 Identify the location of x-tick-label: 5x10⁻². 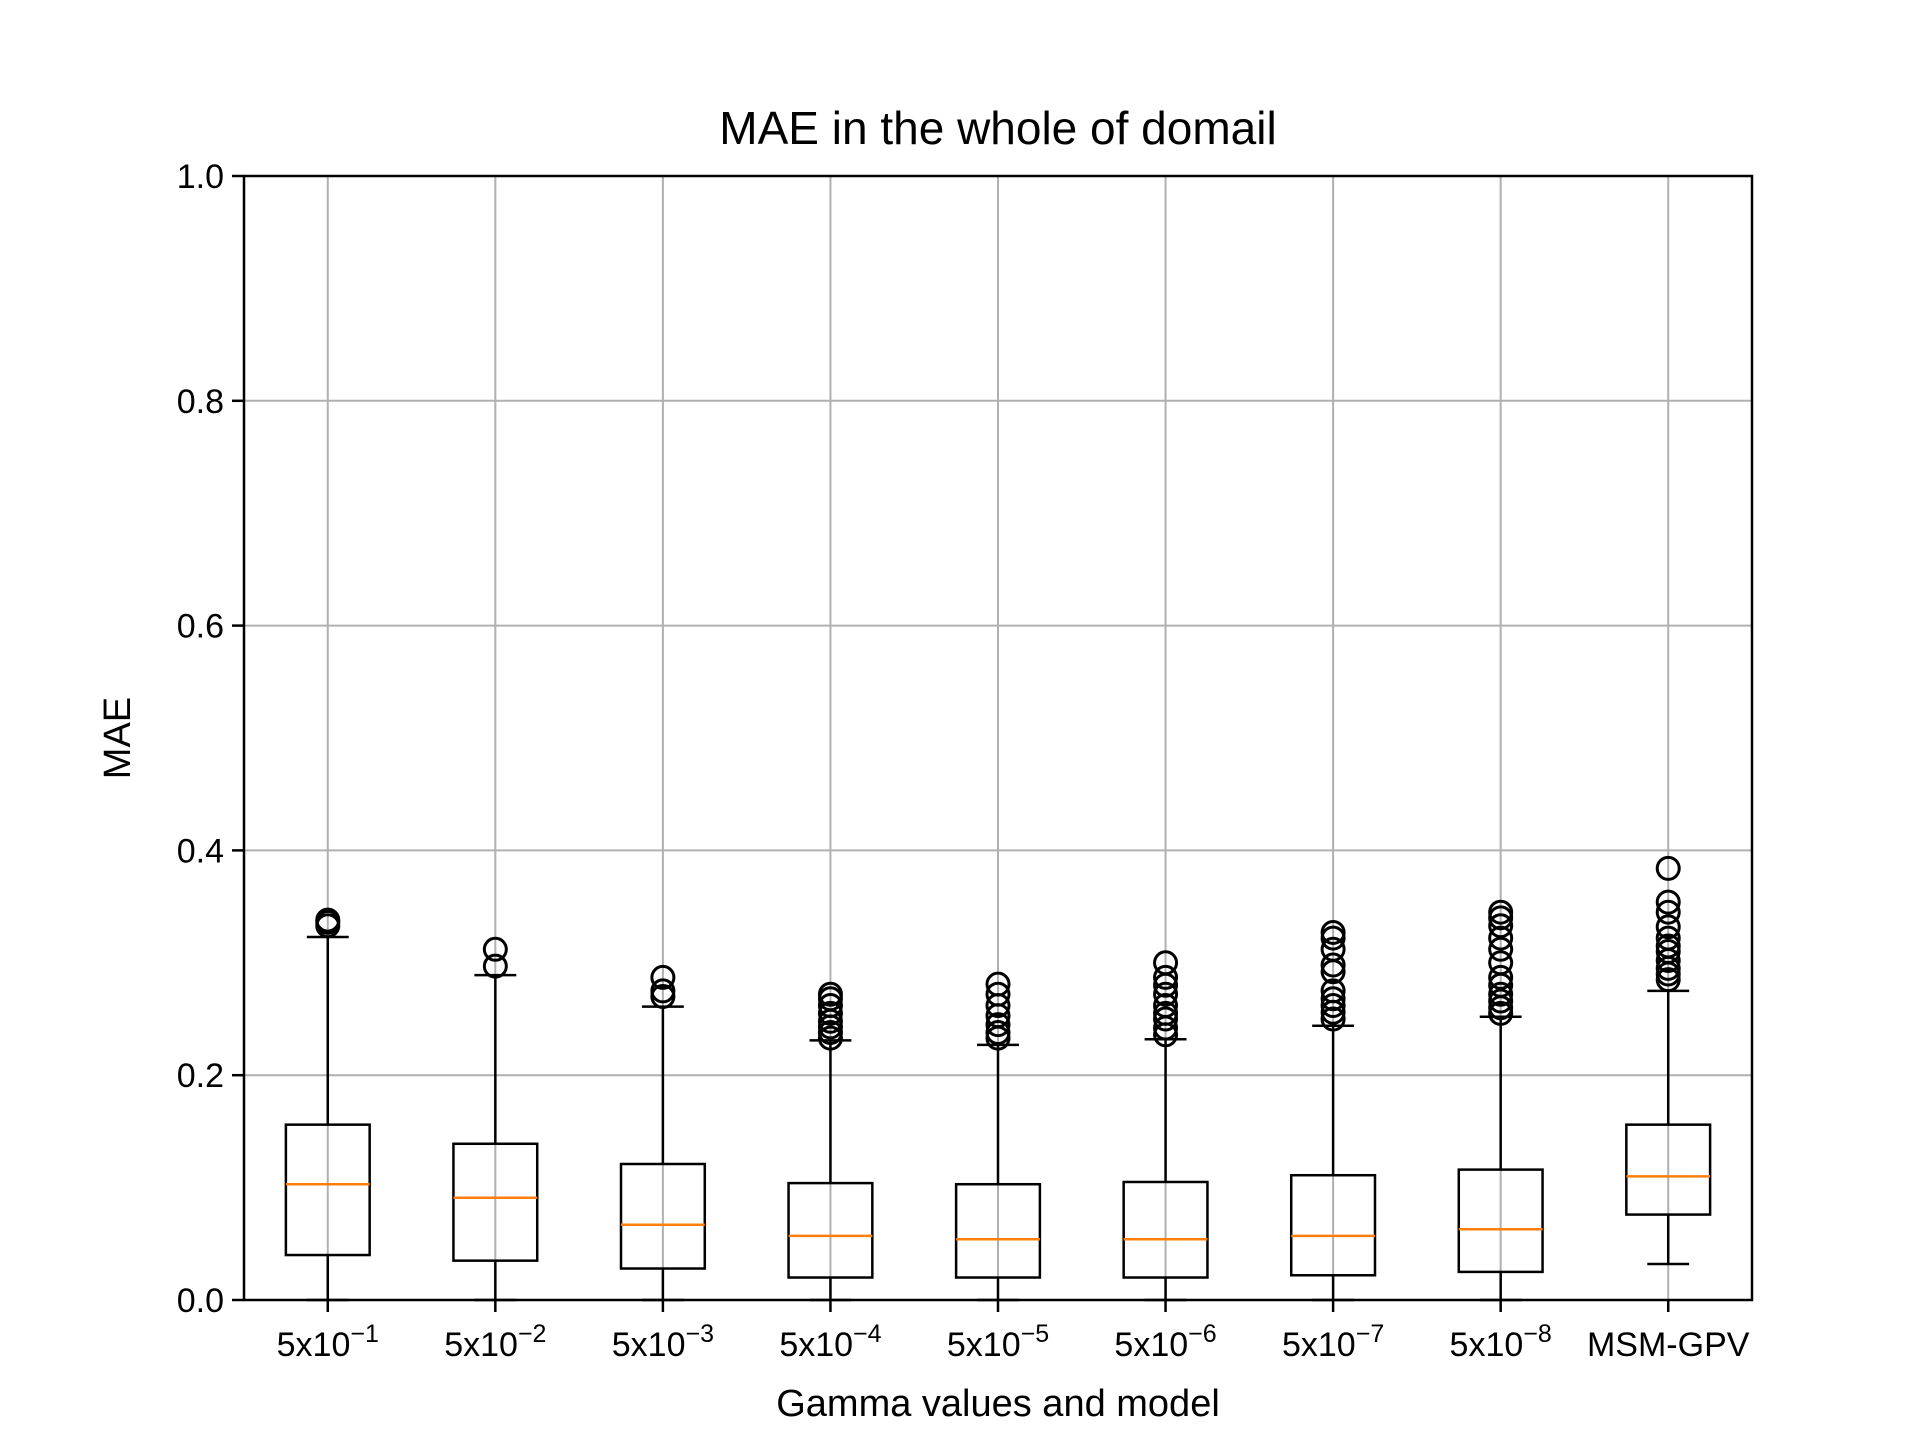
(495, 1342).